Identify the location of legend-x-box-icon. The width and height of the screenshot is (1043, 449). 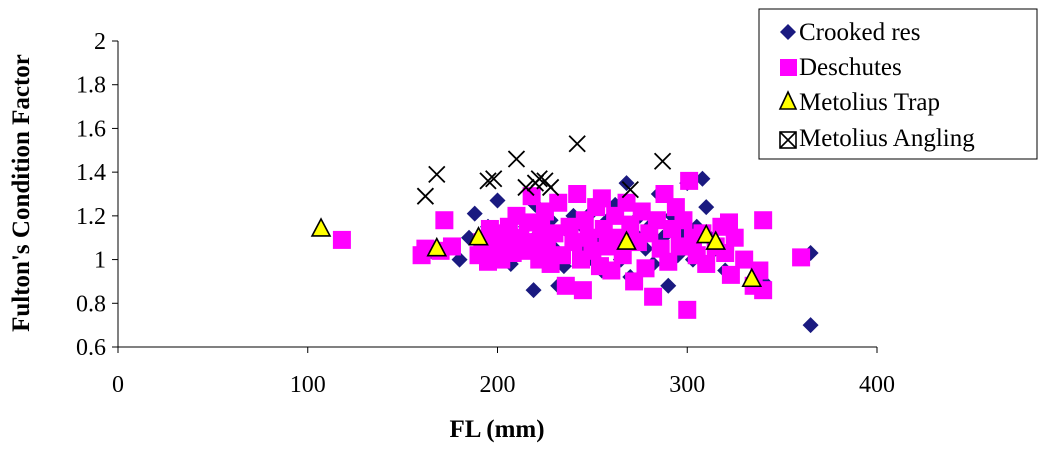
(788, 140).